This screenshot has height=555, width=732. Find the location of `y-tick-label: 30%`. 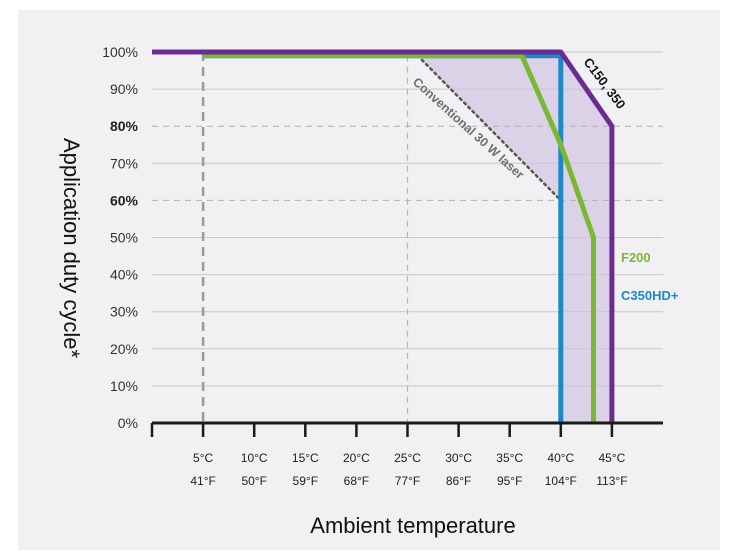

y-tick-label: 30% is located at coordinates (124, 312).